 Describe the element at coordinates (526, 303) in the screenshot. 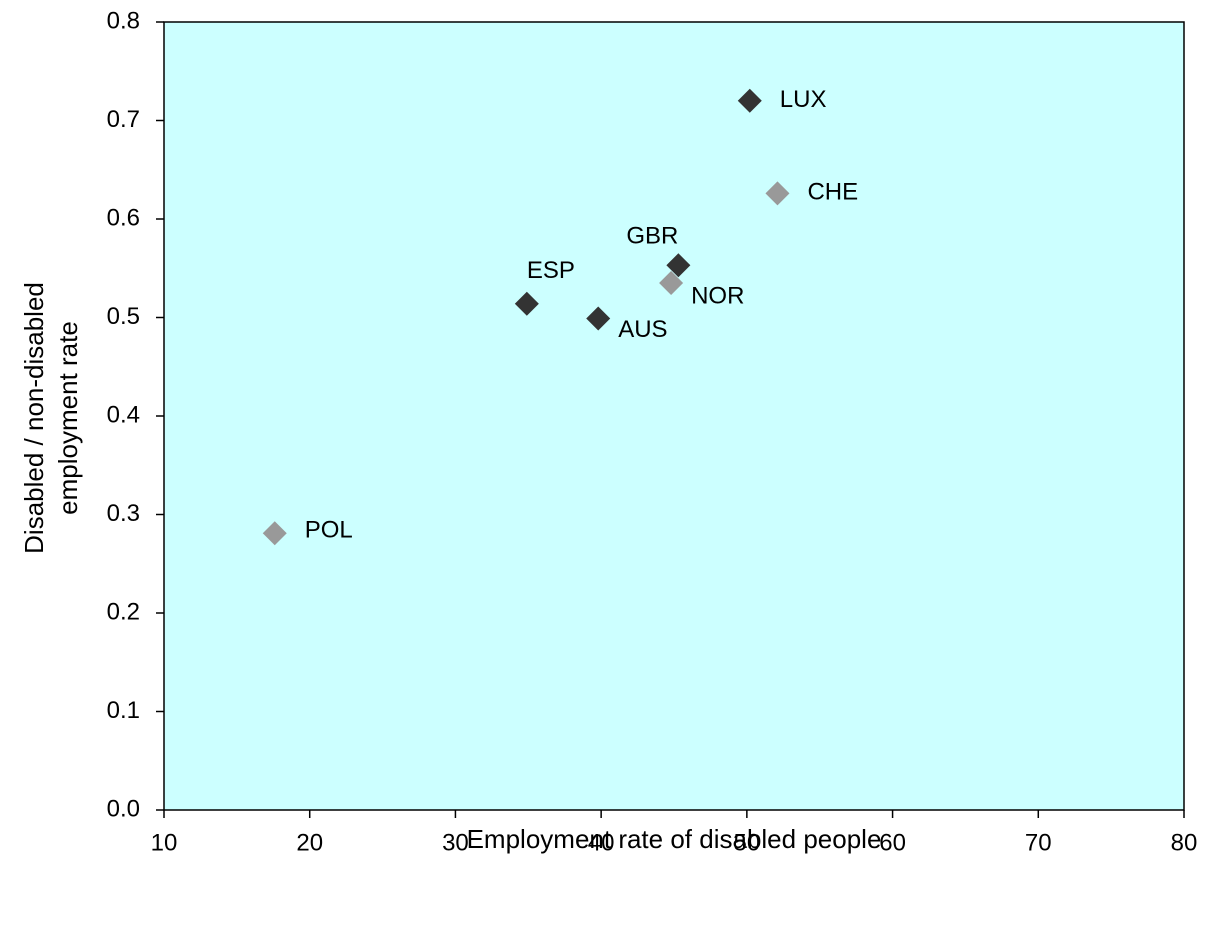

I see `point-esp` at that location.